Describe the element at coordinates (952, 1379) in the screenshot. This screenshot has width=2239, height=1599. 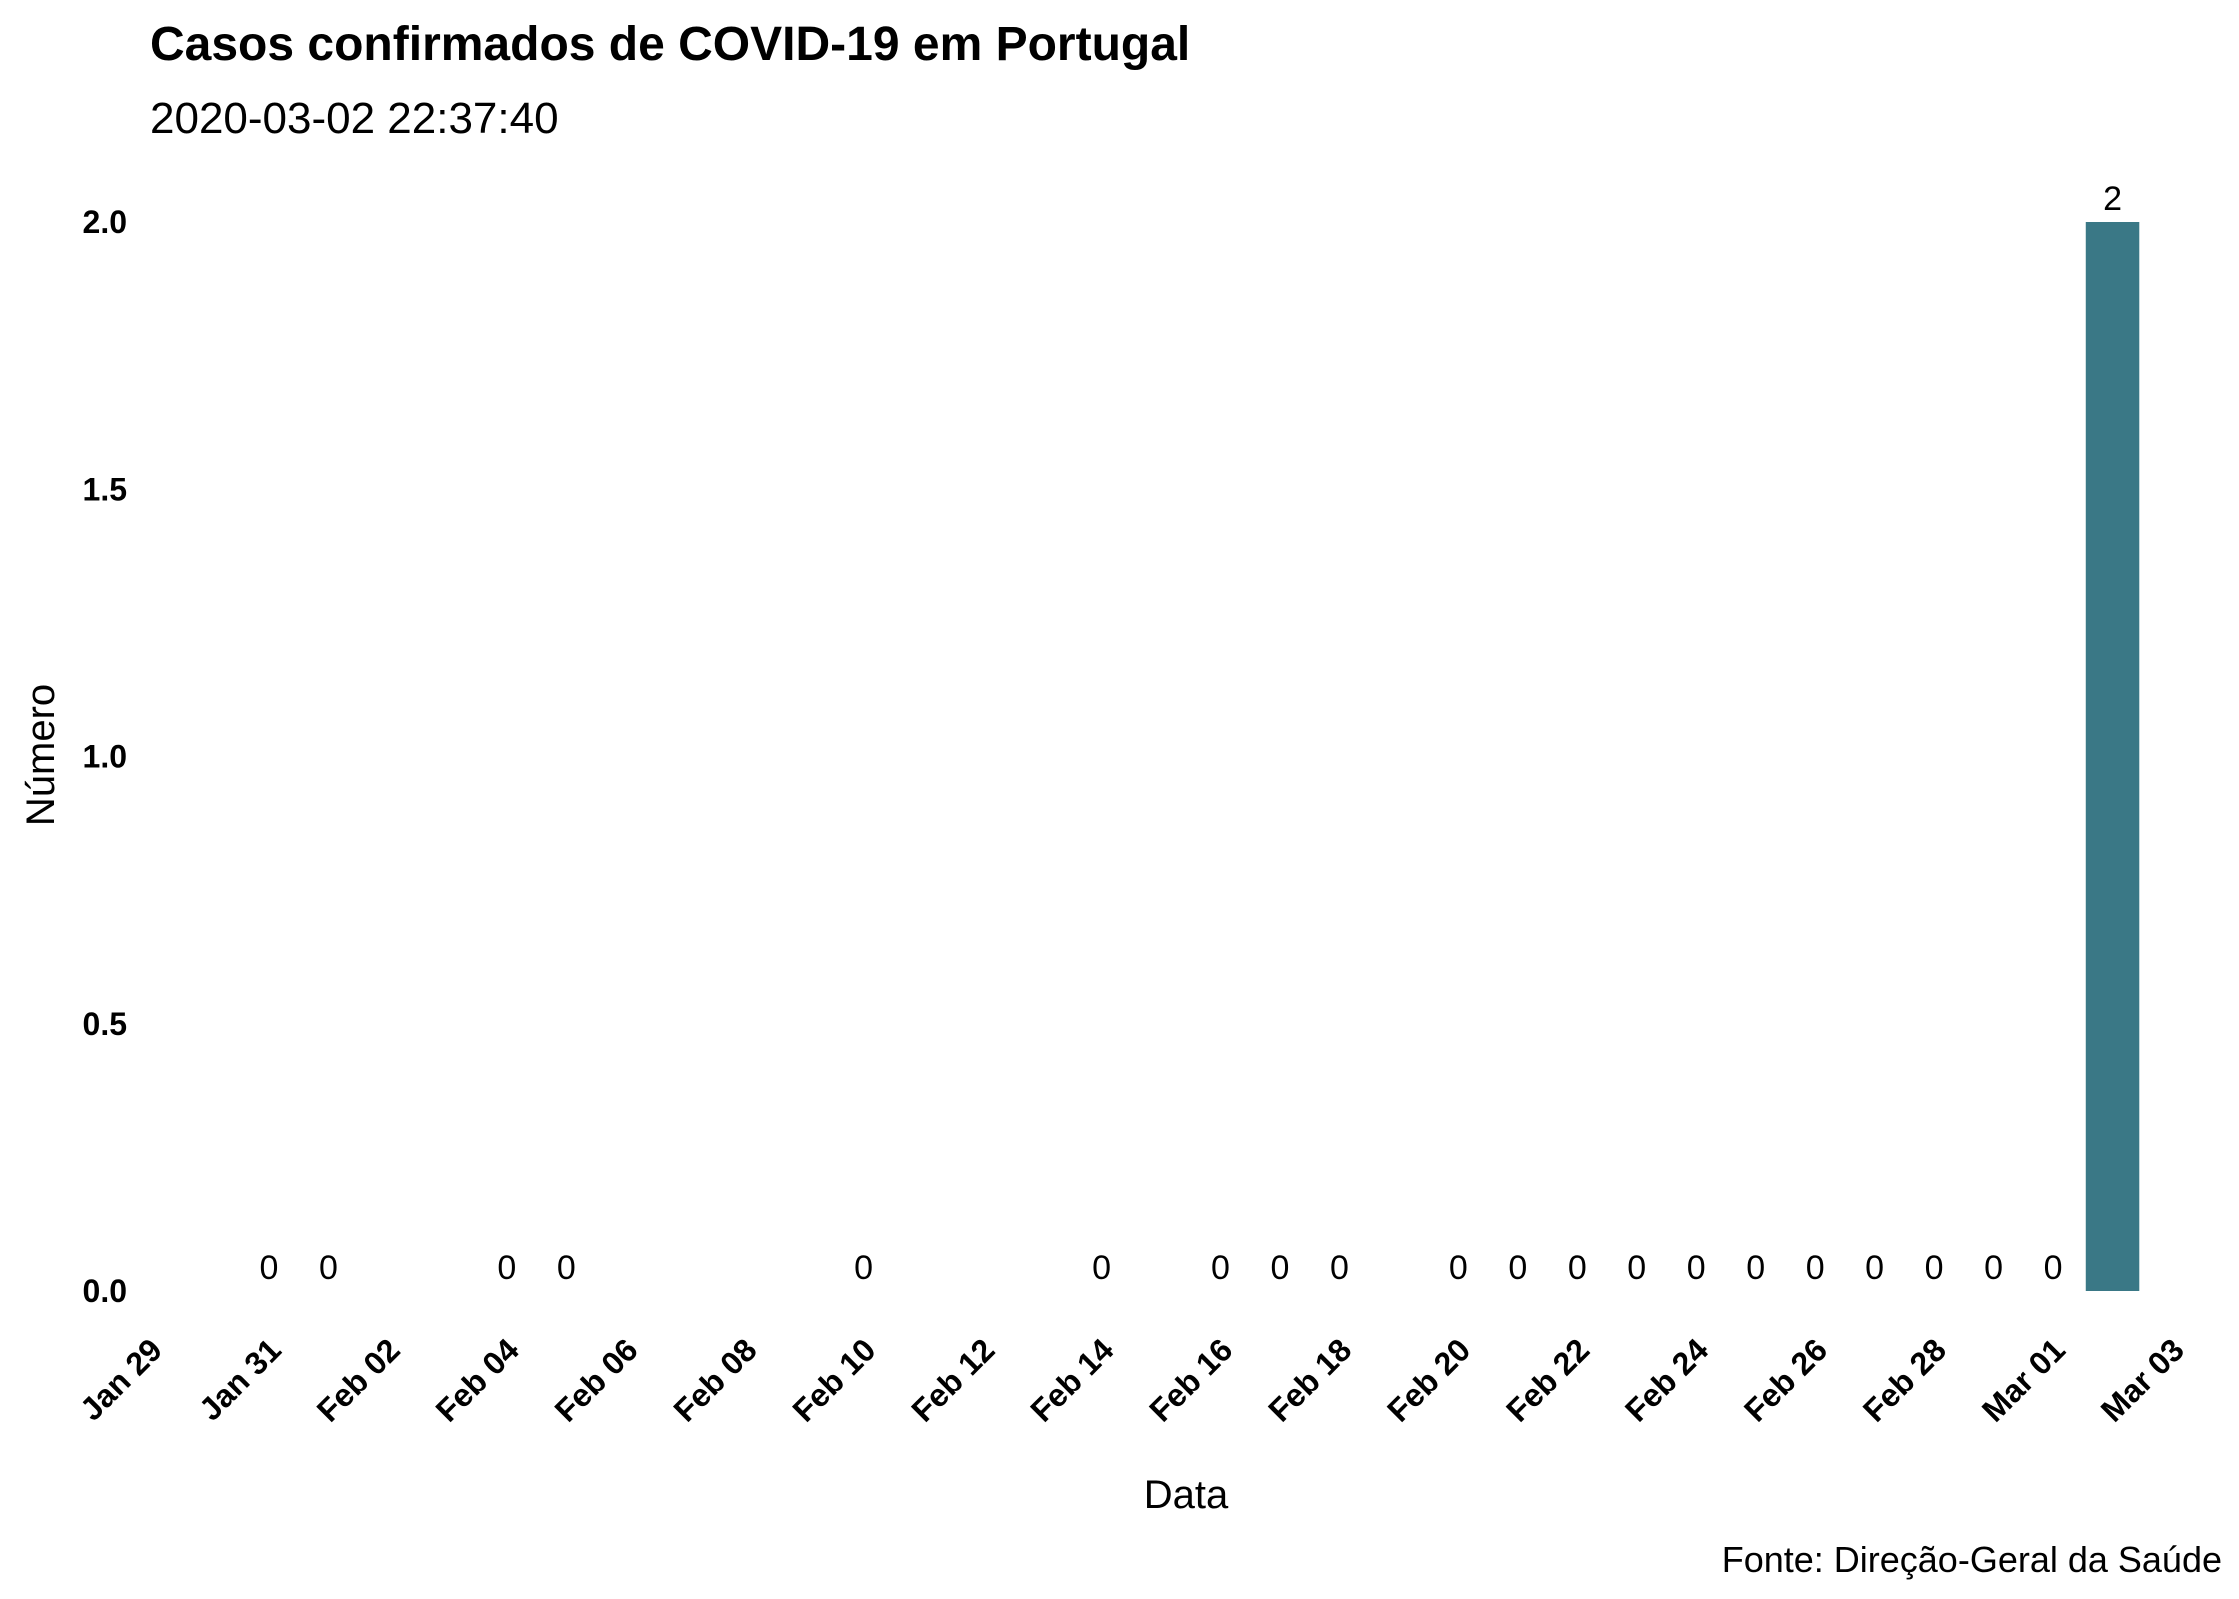
I see `x-tick-label: Feb 12` at that location.